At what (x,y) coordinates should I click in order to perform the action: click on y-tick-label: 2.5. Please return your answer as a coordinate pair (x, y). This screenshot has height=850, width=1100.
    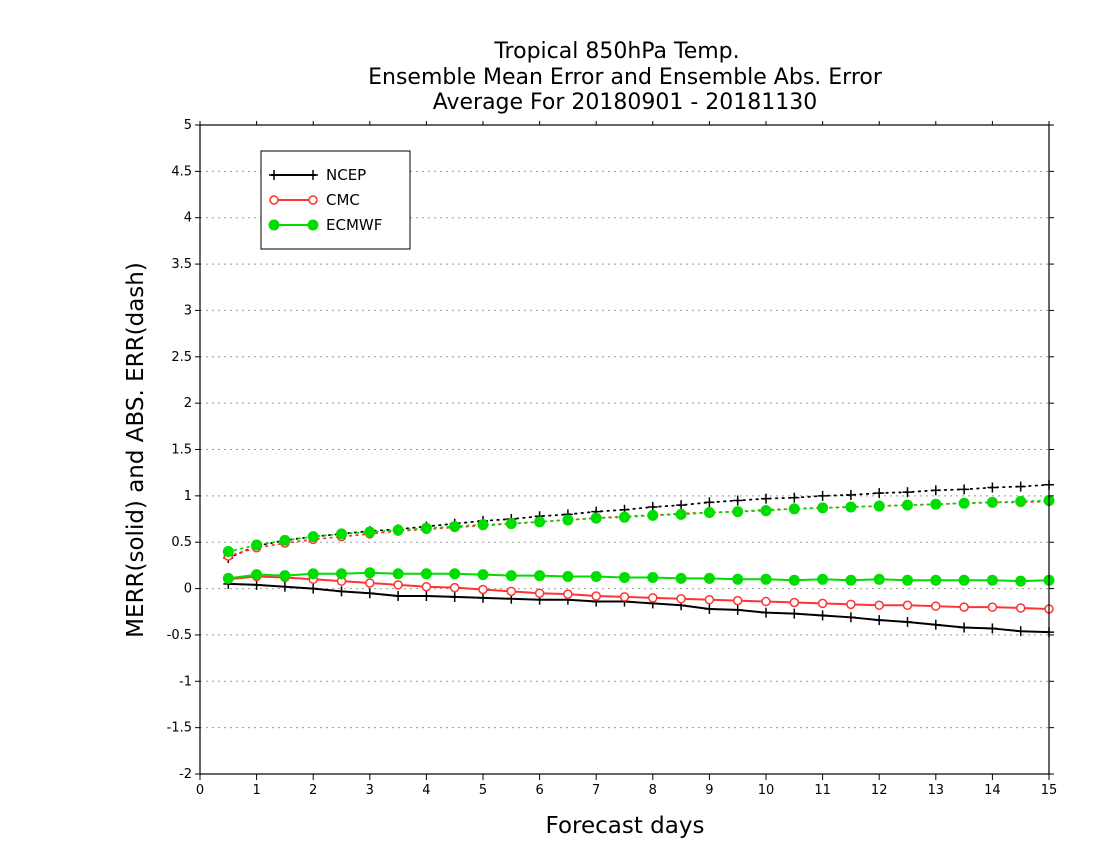
    Looking at the image, I should click on (181, 357).